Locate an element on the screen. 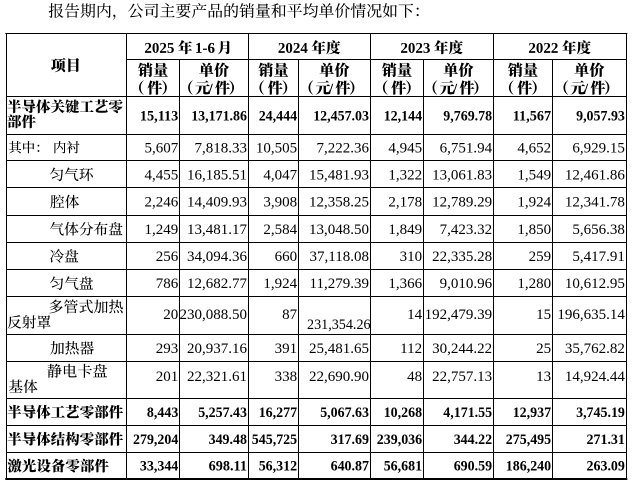  svg-text: 196,635.14 is located at coordinates (591, 315).